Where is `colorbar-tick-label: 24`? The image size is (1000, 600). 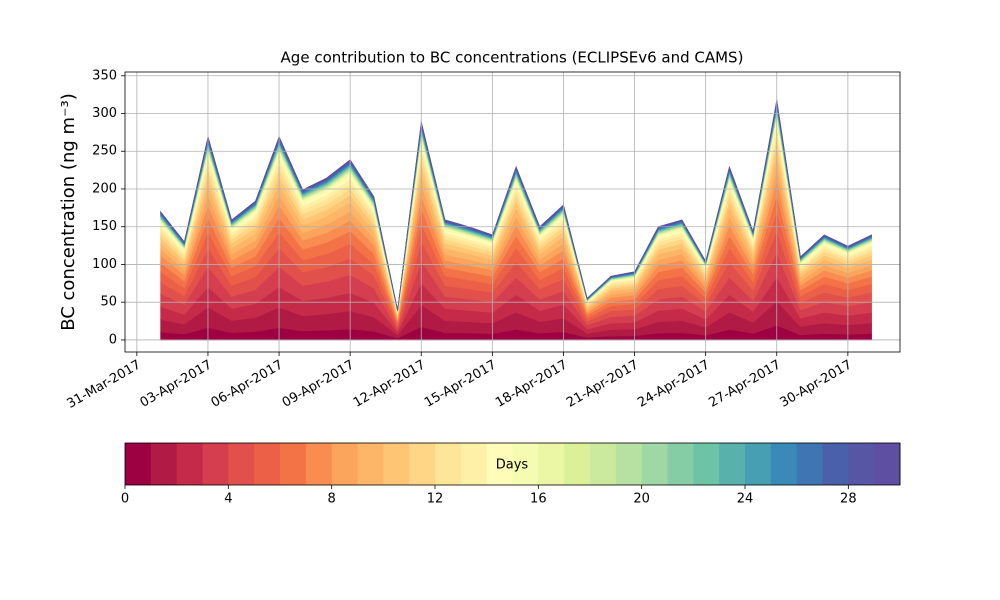
colorbar-tick-label: 24 is located at coordinates (745, 499).